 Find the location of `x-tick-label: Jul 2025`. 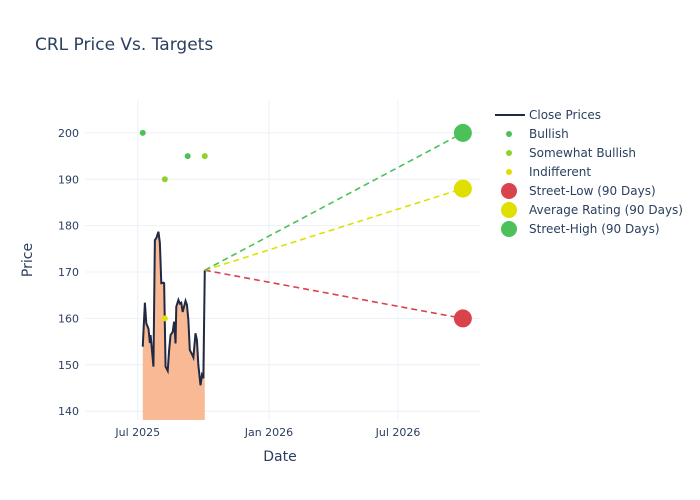

x-tick-label: Jul 2025 is located at coordinates (137, 432).